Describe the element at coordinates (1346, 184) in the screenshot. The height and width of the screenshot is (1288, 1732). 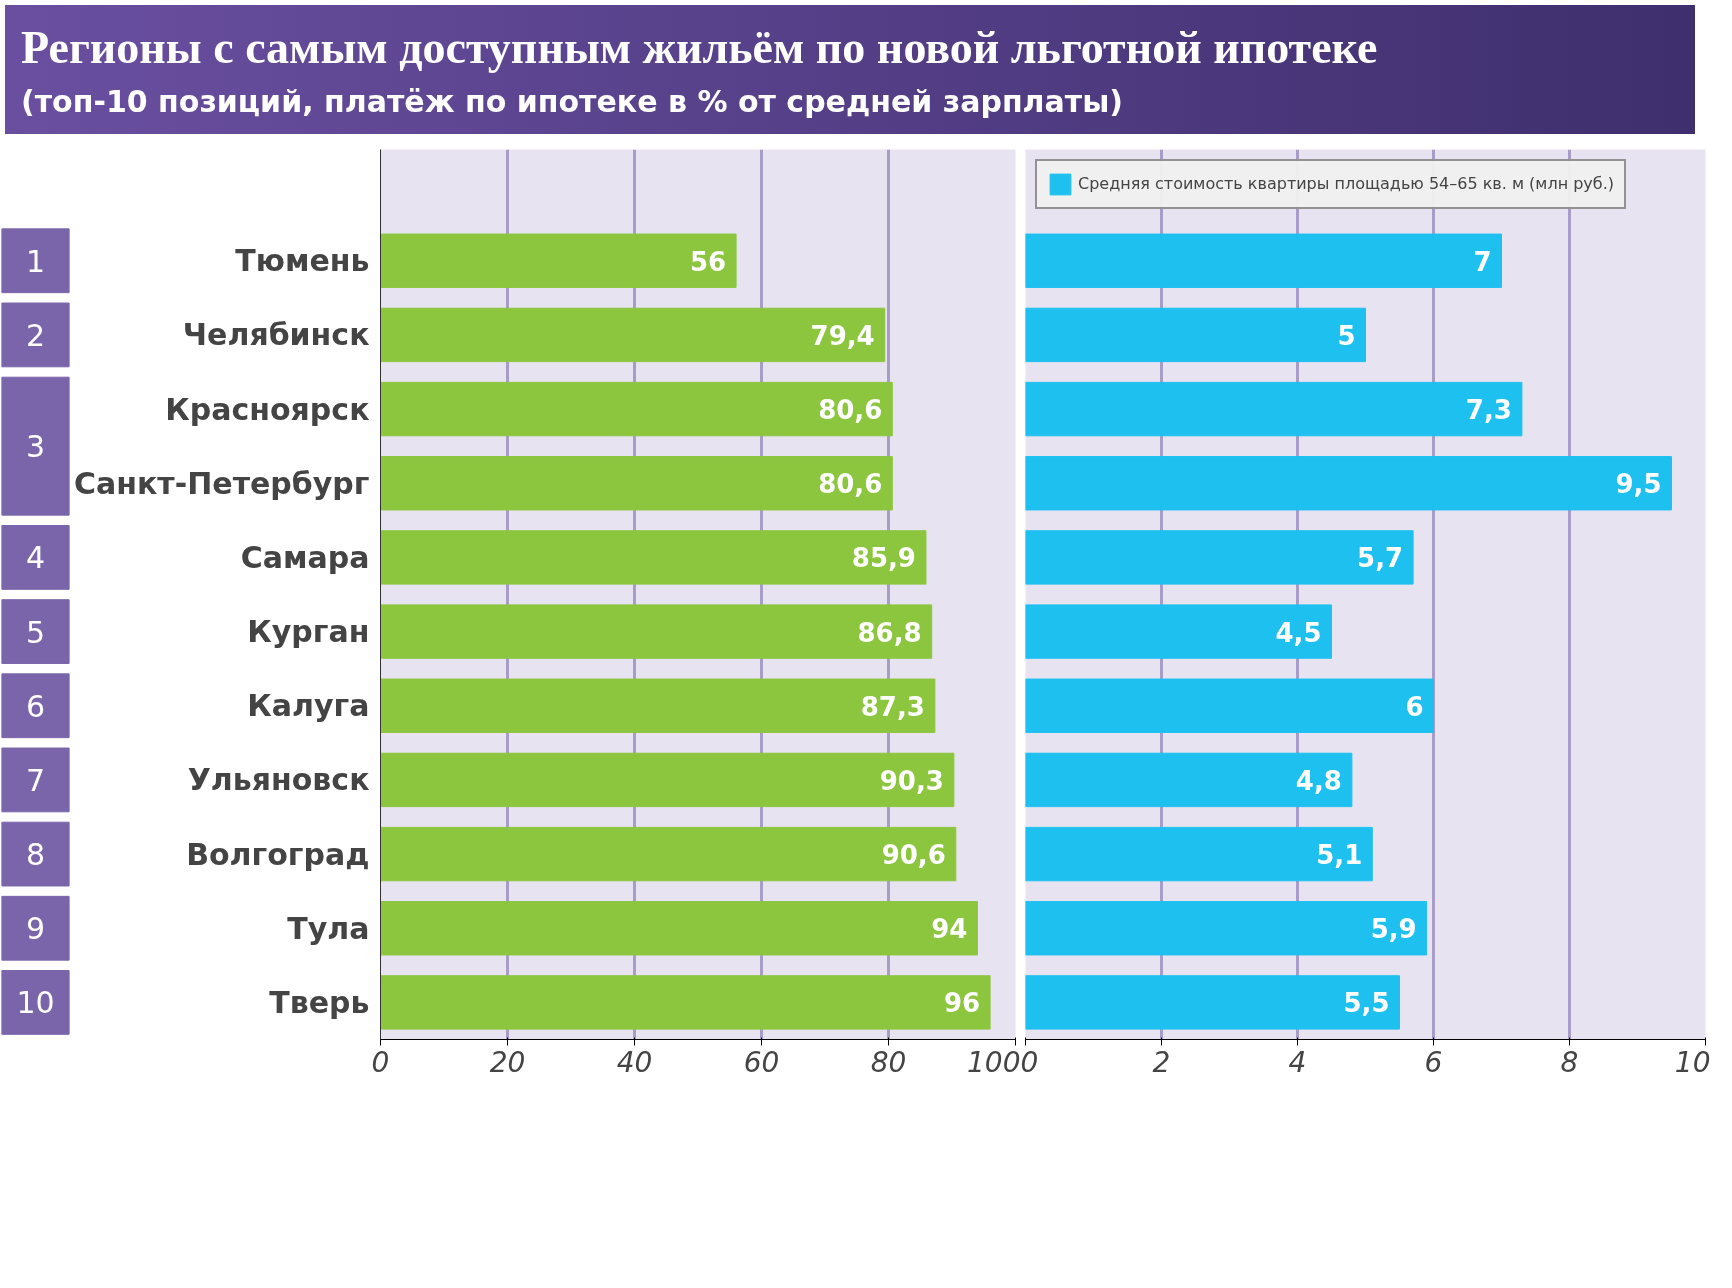
I see `legend-label: Средняя стоимость квартиры площадью 54–65 кв. м (млн руб.)` at that location.